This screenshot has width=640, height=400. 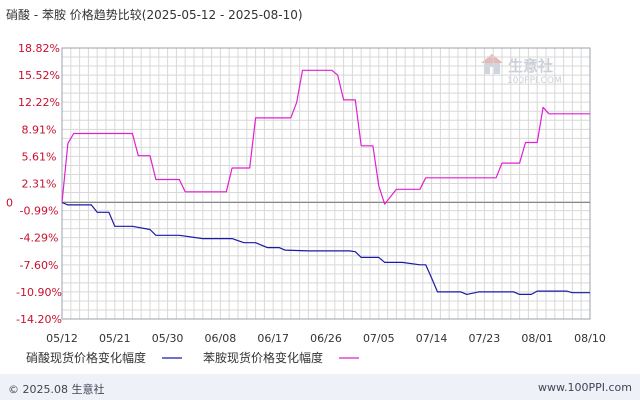 What do you see at coordinates (534, 81) in the screenshot?
I see `watermark-url: 100PPI.COM` at bounding box center [534, 81].